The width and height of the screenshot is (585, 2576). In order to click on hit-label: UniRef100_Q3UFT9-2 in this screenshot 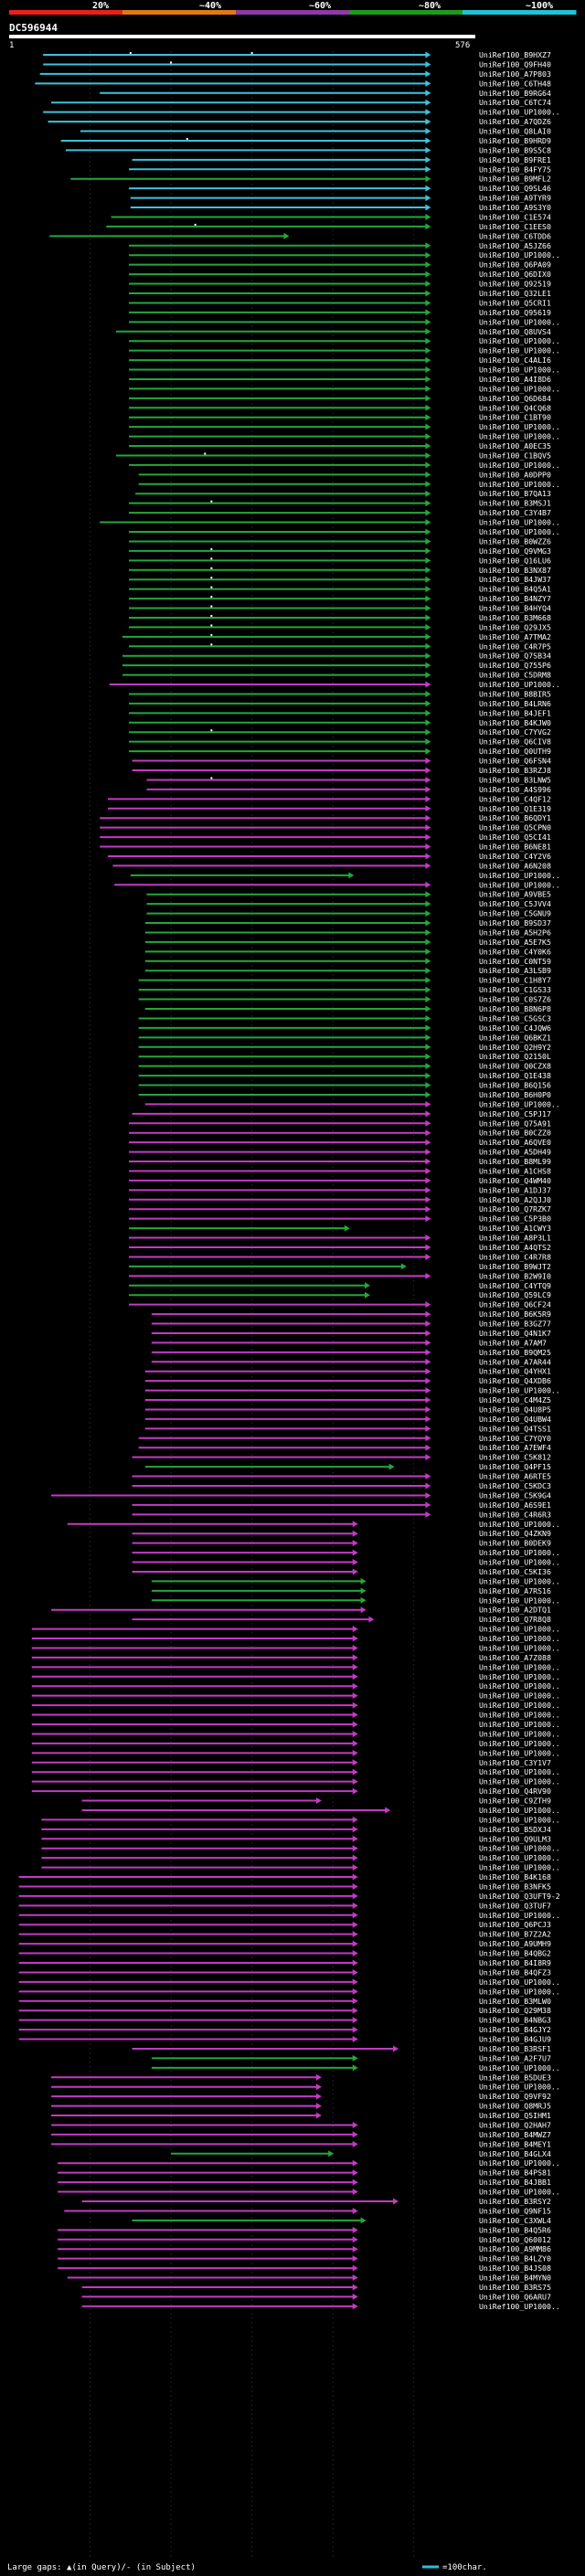, I will do `click(519, 1896)`.